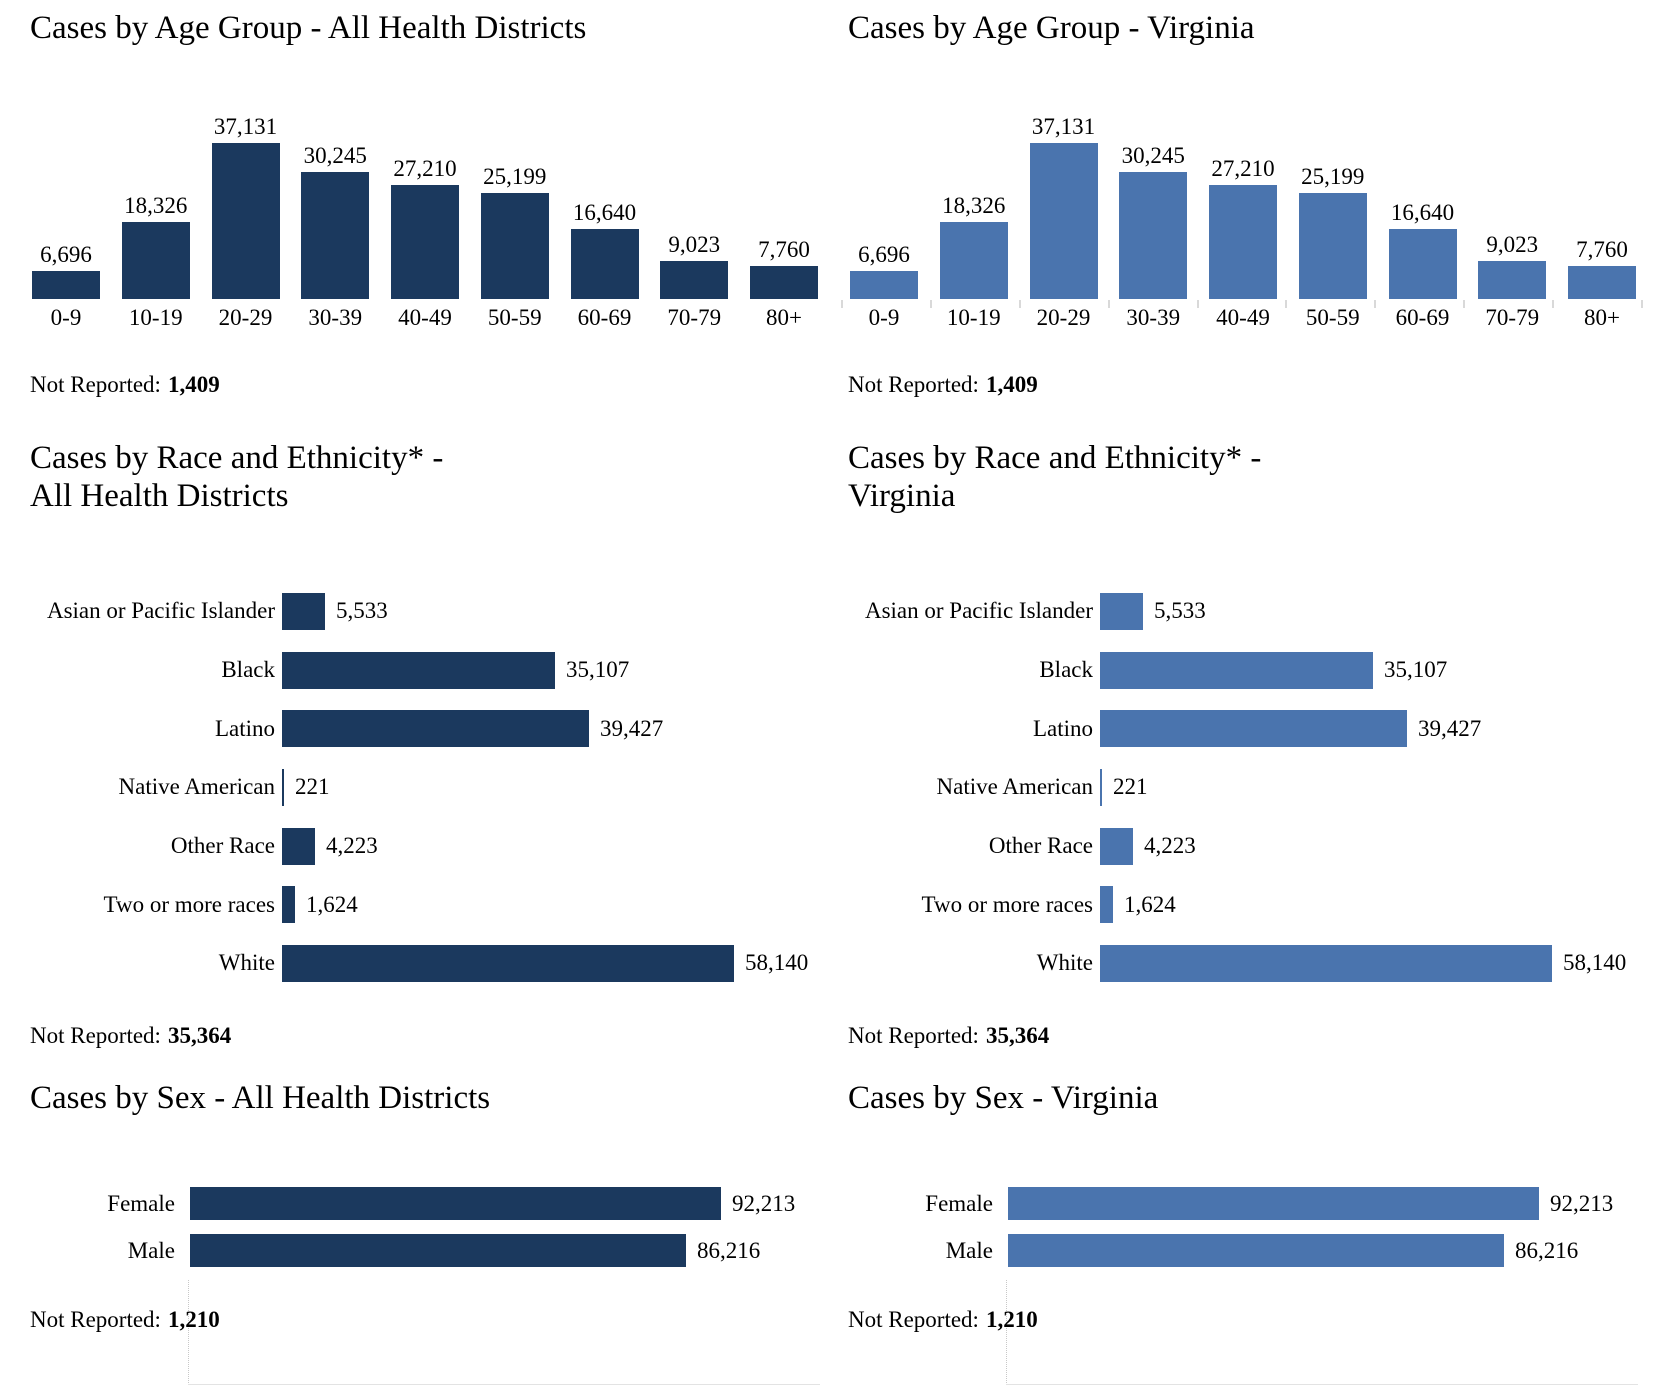  What do you see at coordinates (248, 670) in the screenshot?
I see `category-label: Black` at bounding box center [248, 670].